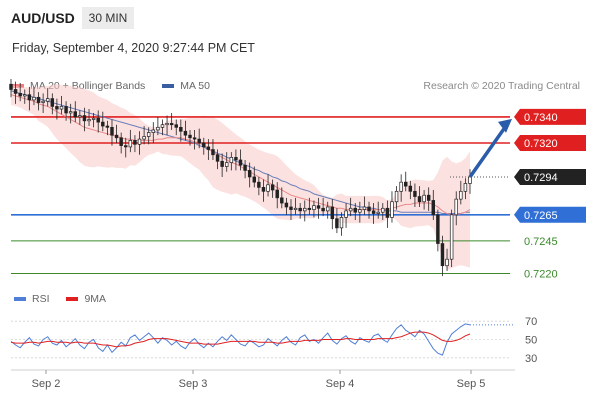  I want to click on x-tick-label: Sep 2, so click(46, 384).